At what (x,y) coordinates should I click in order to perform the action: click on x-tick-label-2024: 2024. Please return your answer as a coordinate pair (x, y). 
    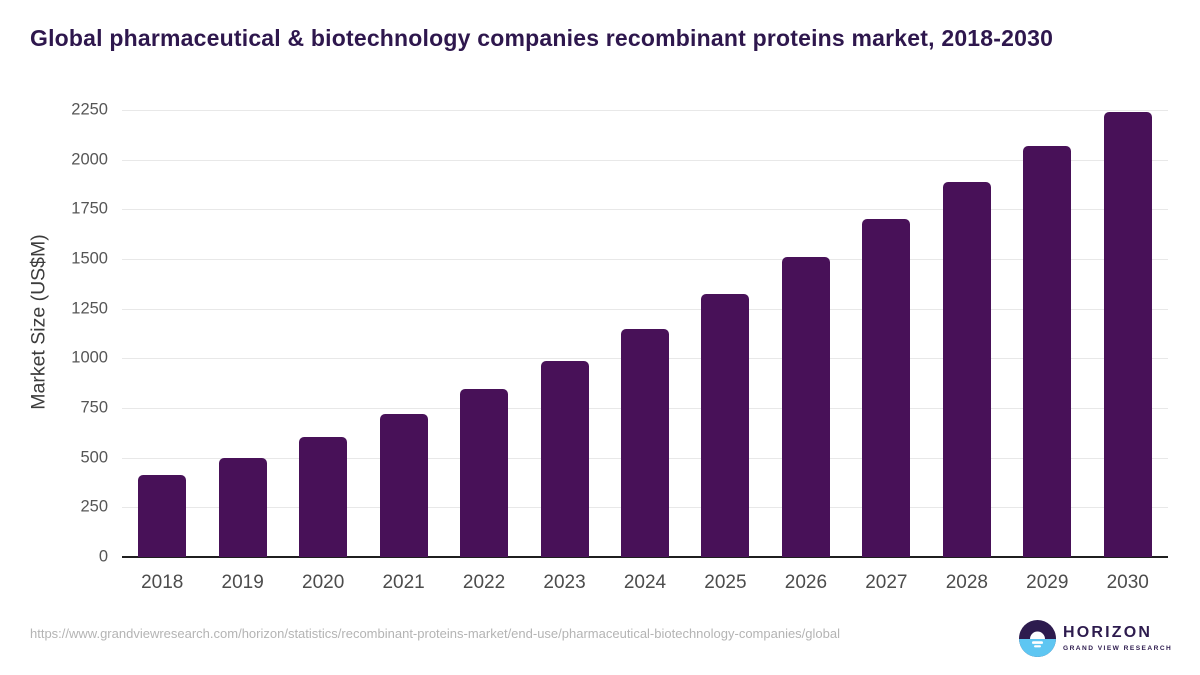
    Looking at the image, I should click on (645, 582).